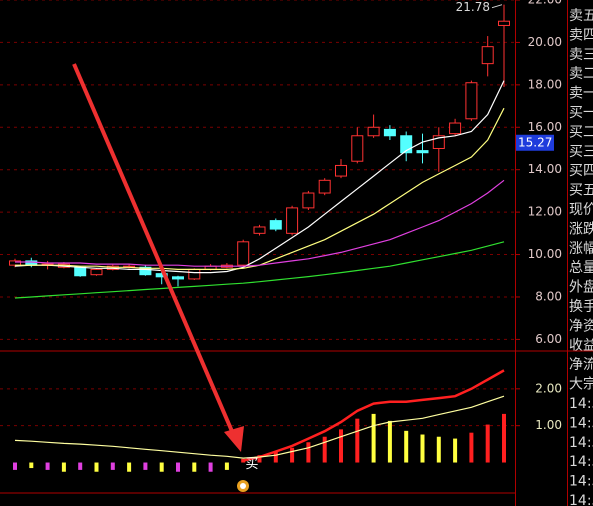 The image size is (593, 506). Describe the element at coordinates (581, 94) in the screenshot. I see `sidebar-label: 卖一` at that location.